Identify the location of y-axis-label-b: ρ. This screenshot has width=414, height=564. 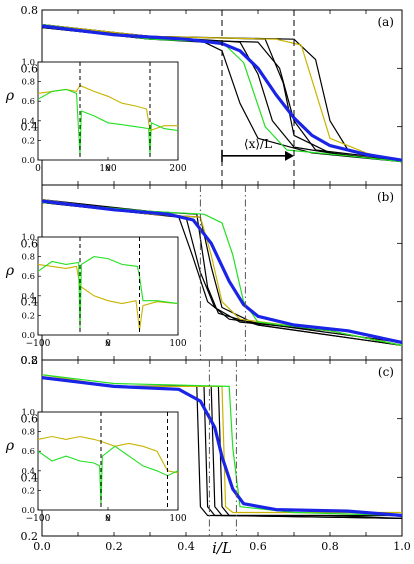
(10, 271).